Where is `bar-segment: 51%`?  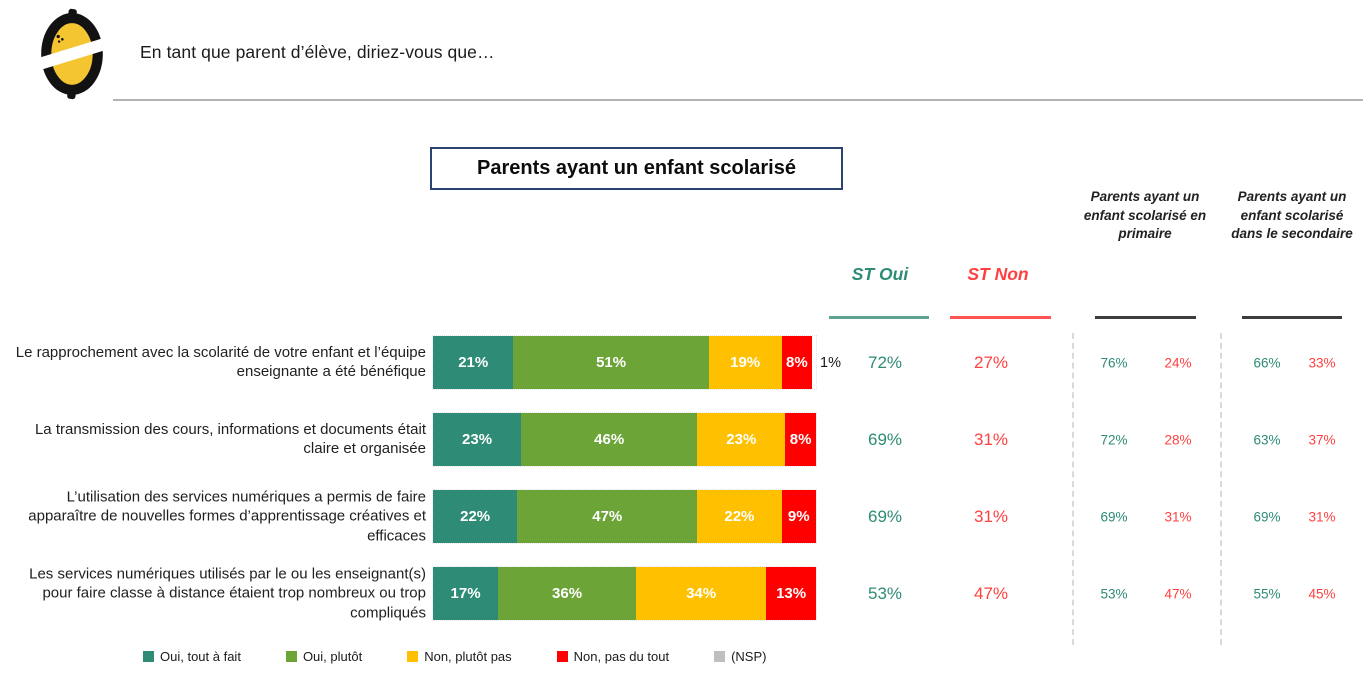
bar-segment: 51% is located at coordinates (611, 362).